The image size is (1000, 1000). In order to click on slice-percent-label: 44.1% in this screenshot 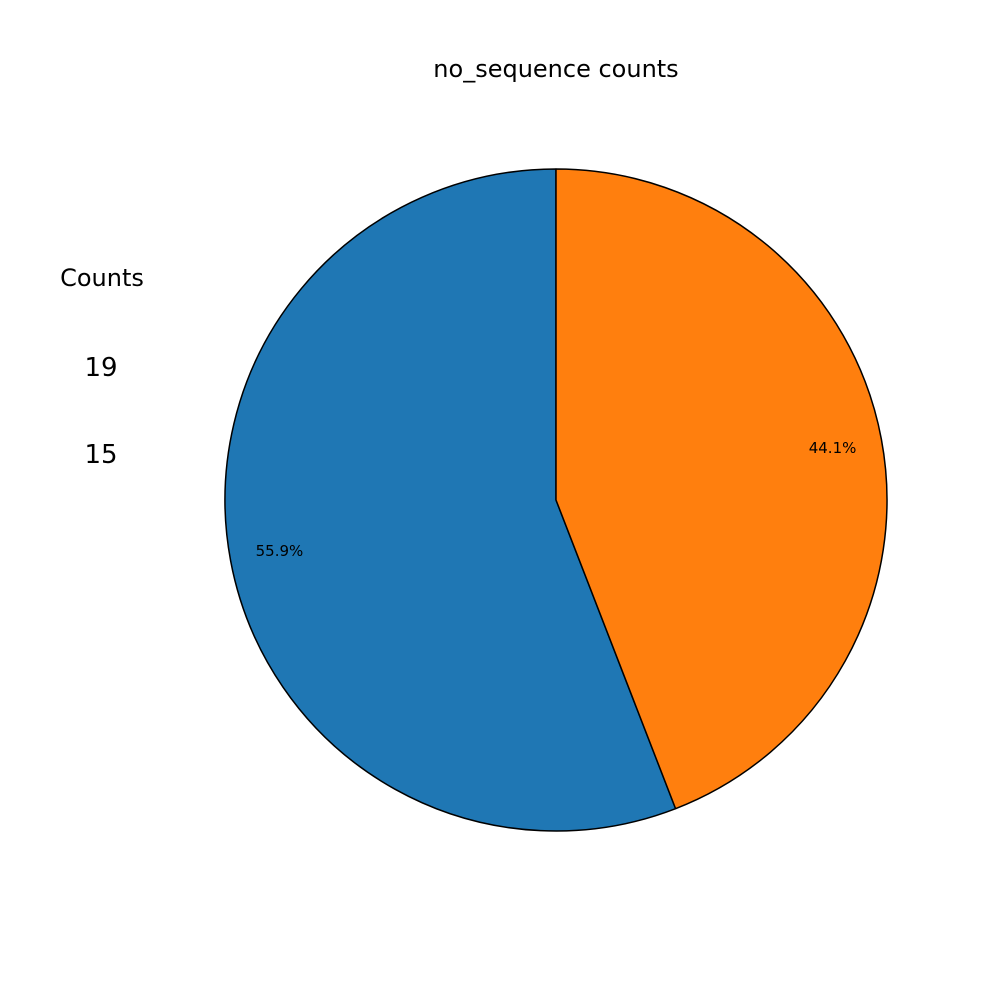, I will do `click(833, 448)`.